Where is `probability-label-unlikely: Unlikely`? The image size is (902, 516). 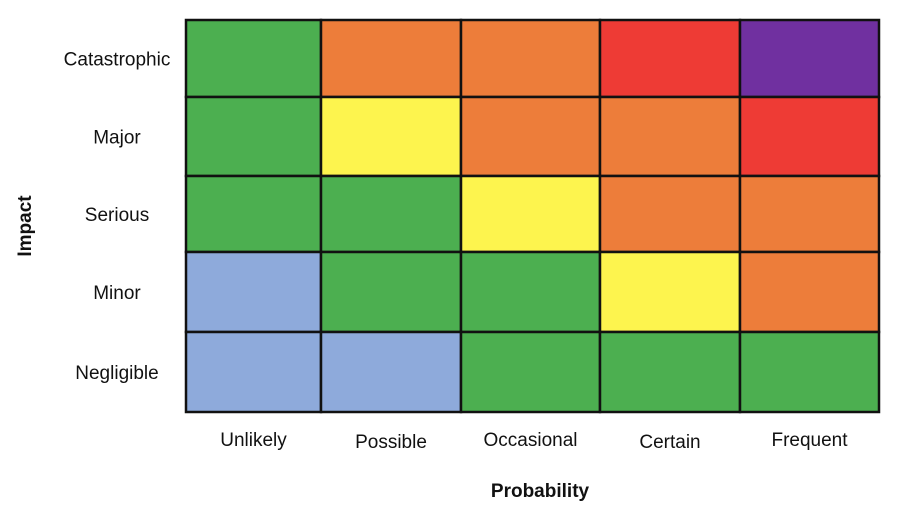 probability-label-unlikely: Unlikely is located at coordinates (253, 440).